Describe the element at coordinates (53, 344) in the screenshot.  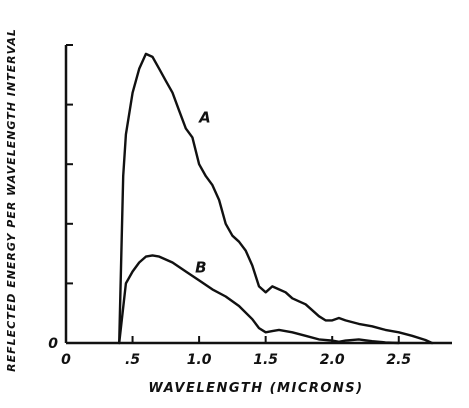
I see `y-tick-label: 0` at that location.